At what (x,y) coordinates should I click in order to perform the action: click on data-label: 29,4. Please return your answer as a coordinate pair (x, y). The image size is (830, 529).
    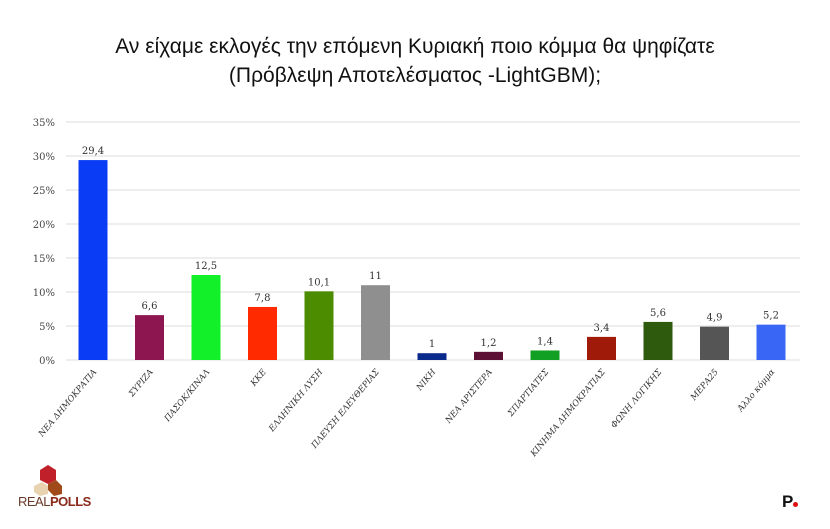
    Looking at the image, I should click on (93, 151).